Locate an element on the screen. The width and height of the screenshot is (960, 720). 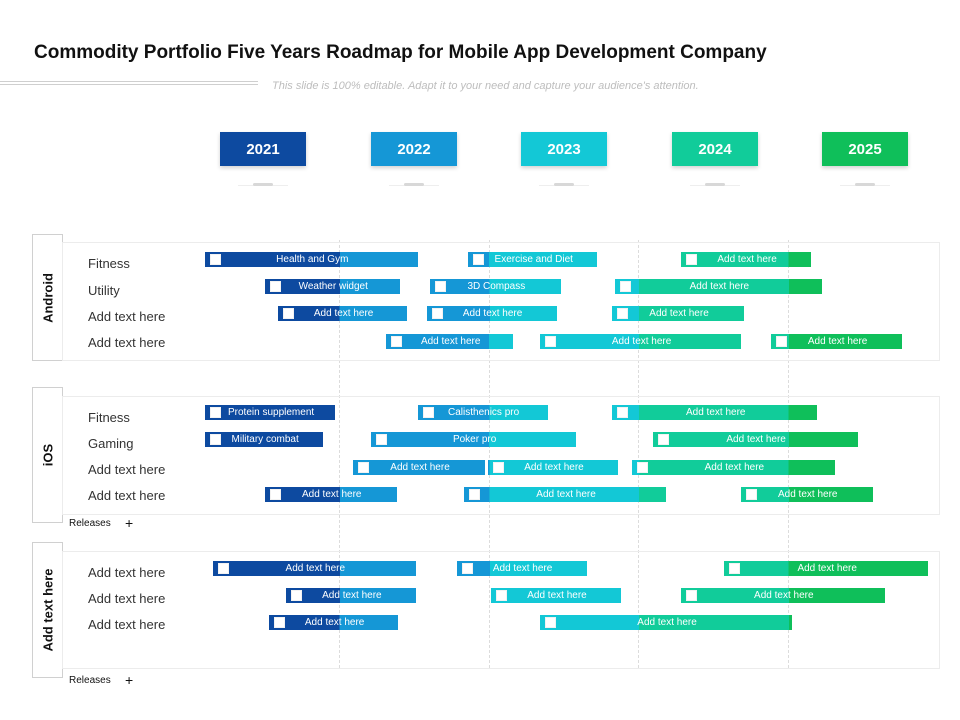
section-label-text: iOS is located at coordinates (47, 455).